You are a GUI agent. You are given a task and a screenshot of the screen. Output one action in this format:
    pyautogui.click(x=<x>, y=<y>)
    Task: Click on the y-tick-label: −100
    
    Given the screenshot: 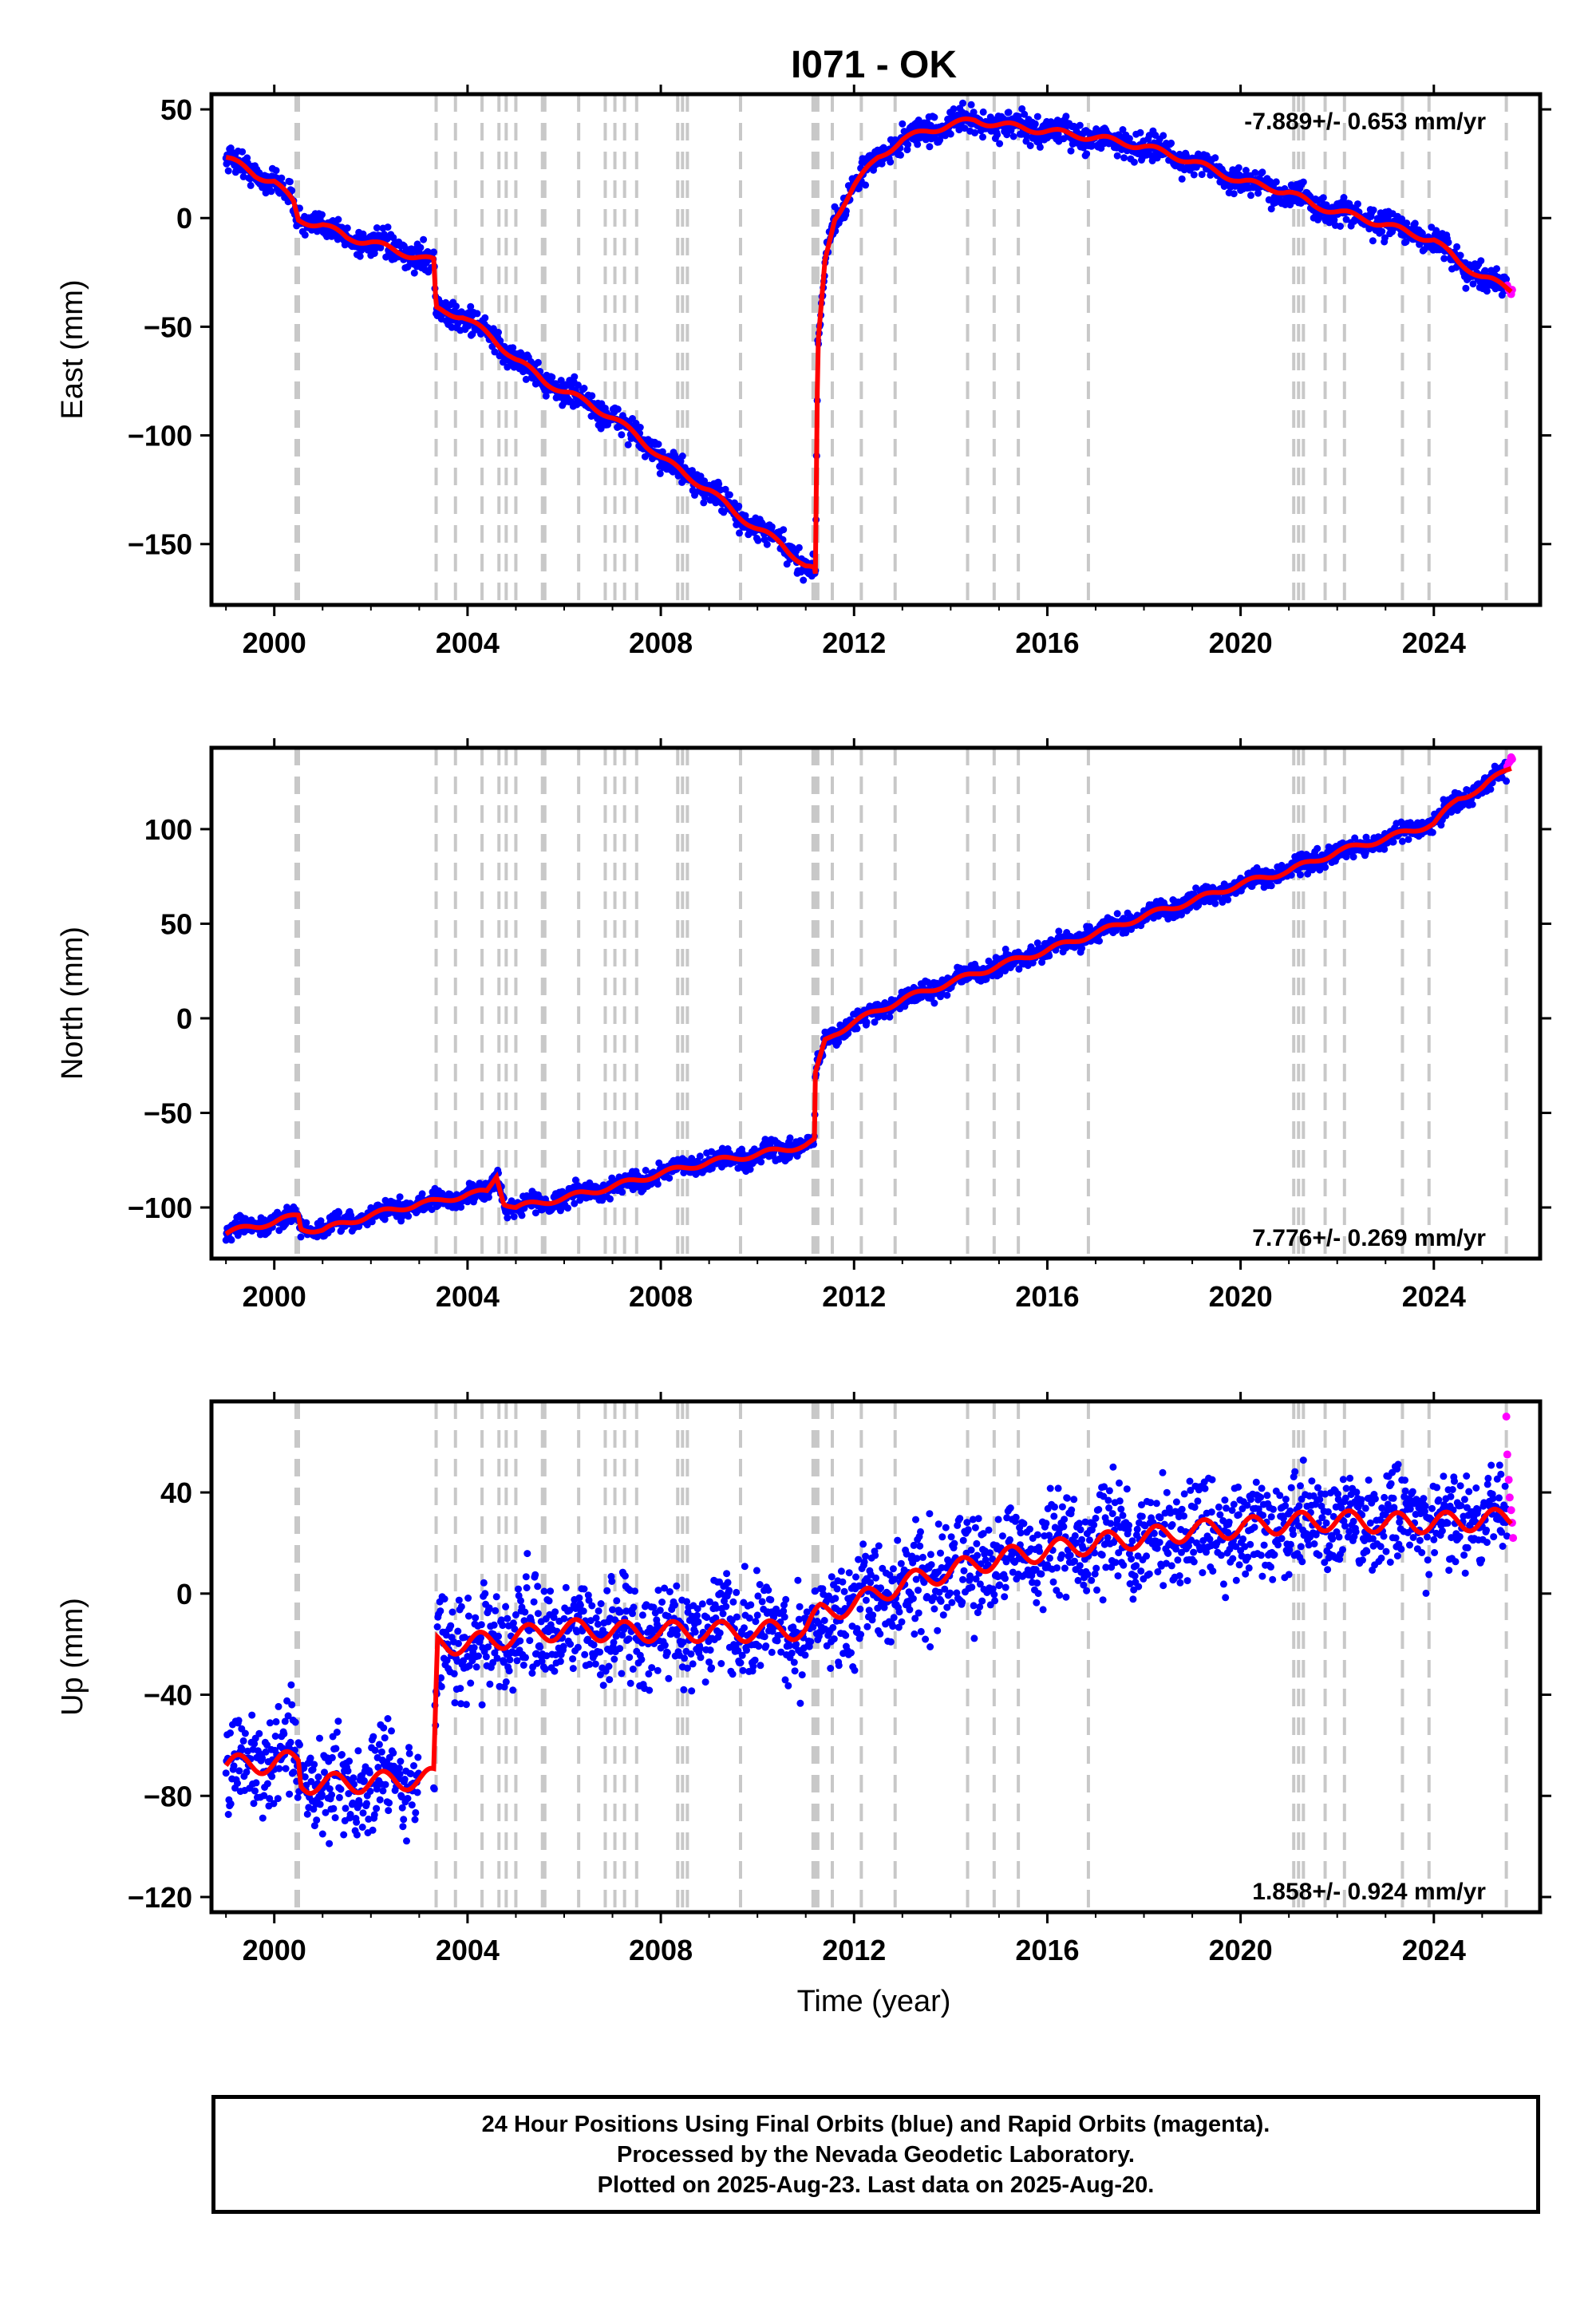 What is the action you would take?
    pyautogui.click(x=160, y=1208)
    